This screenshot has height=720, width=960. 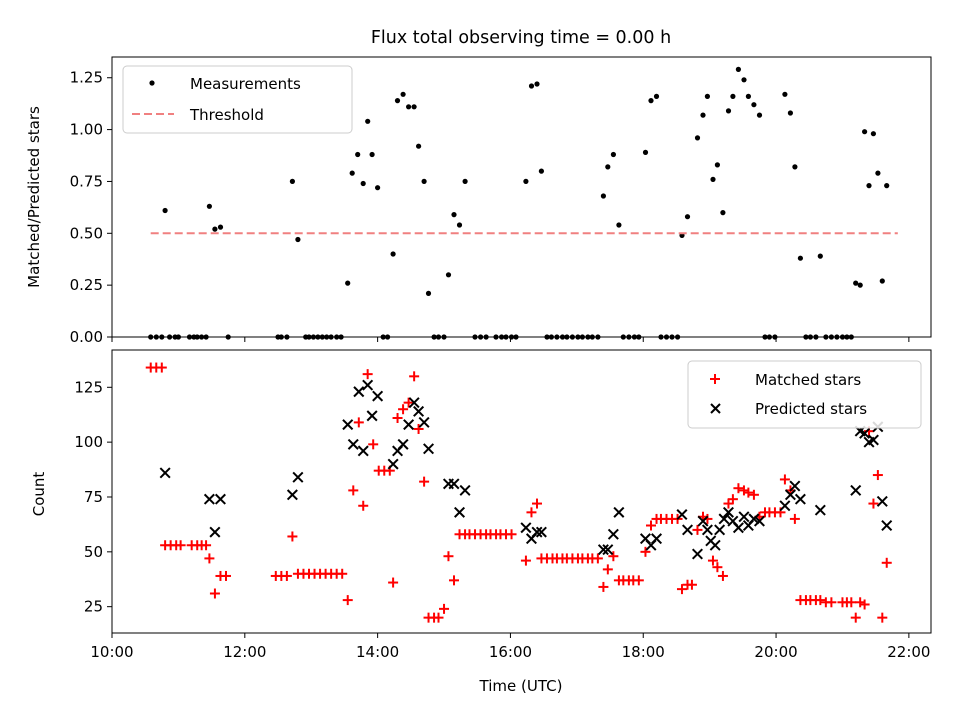 I want to click on ratio-y-axis-label: Matched/Predicted stars, so click(x=34, y=197).